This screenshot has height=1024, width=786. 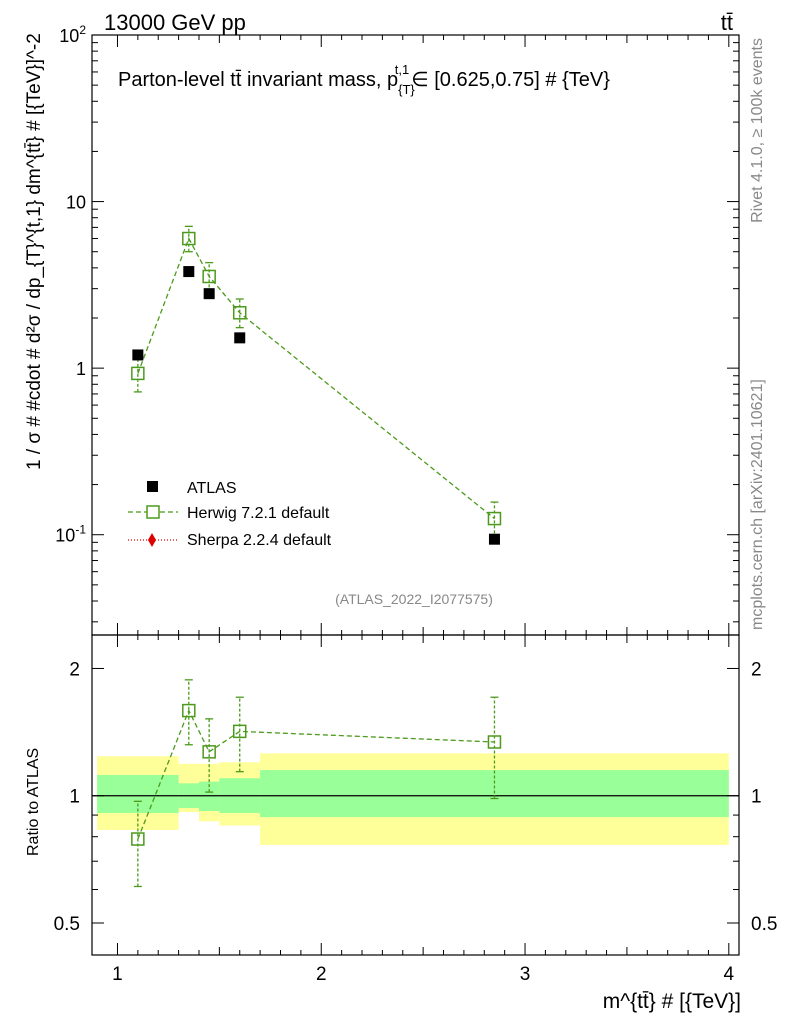 What do you see at coordinates (672, 1001) in the screenshot?
I see `x-axis-label: m^{tt̄} # [{TeV}]` at bounding box center [672, 1001].